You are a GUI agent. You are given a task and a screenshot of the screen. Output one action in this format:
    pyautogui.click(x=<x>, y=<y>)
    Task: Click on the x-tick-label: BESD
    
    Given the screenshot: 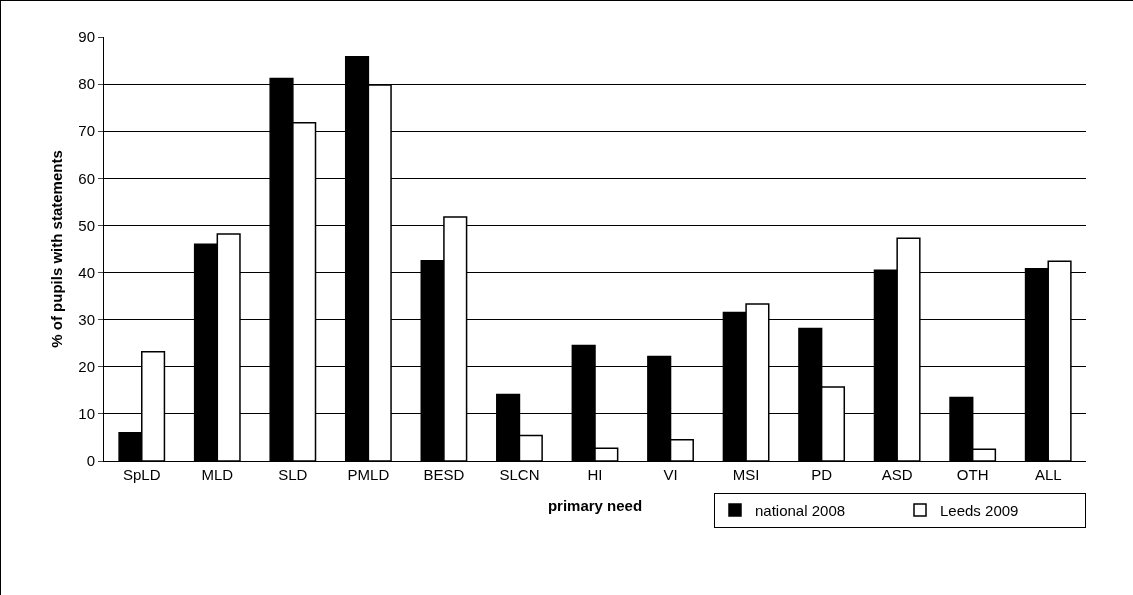 What is the action you would take?
    pyautogui.click(x=444, y=474)
    